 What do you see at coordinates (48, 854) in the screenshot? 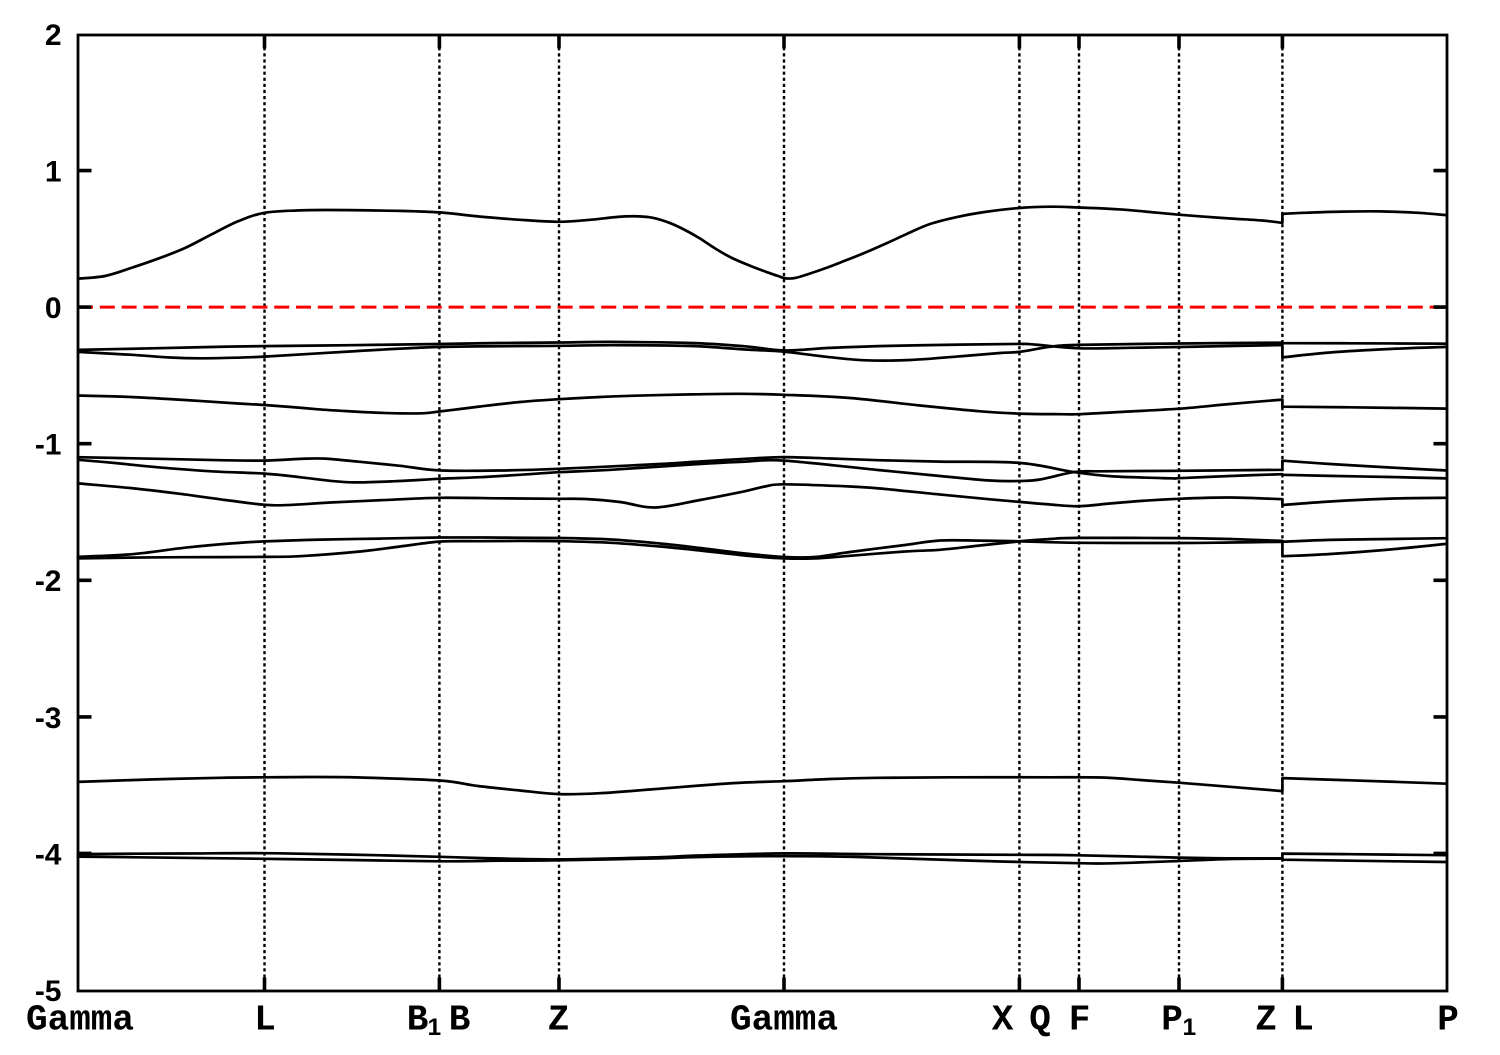
I see `svg-text: -4` at bounding box center [48, 854].